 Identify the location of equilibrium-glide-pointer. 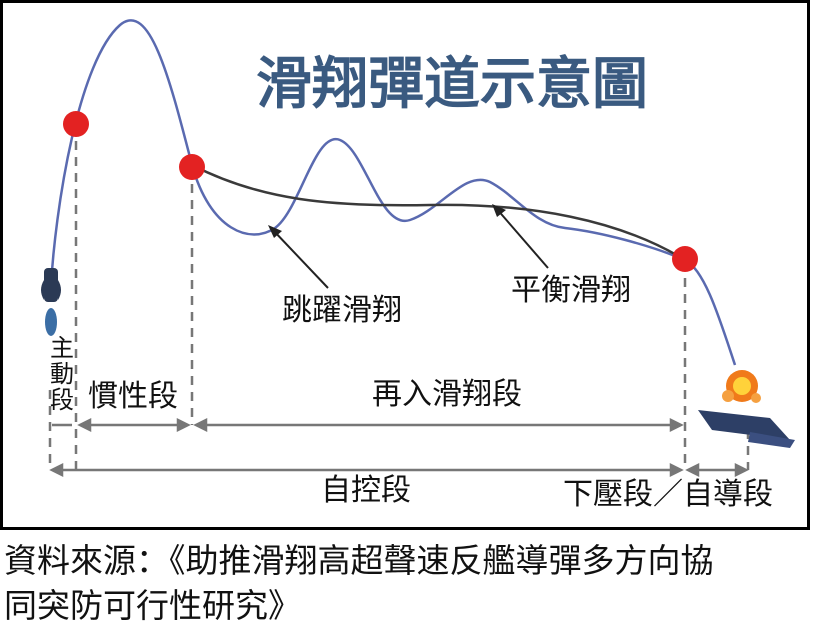
(520, 236).